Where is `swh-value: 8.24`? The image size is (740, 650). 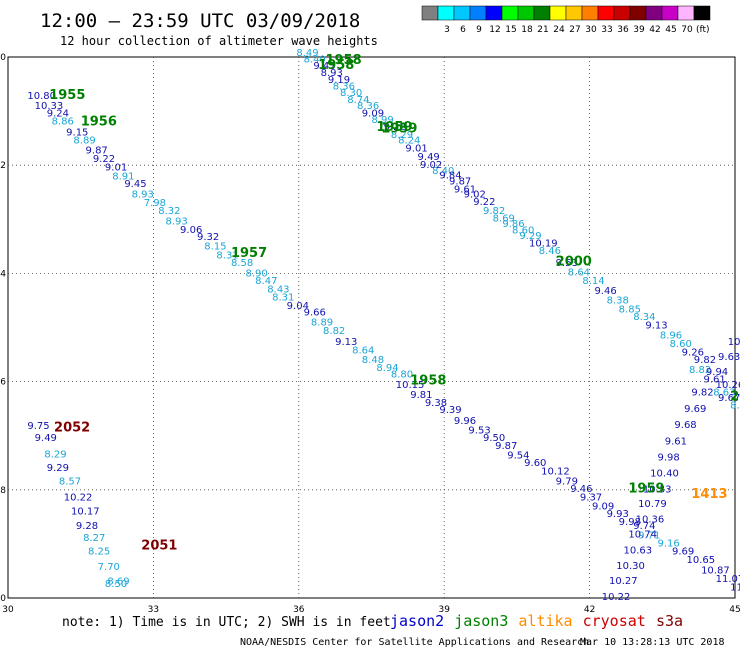
swh-value: 8.24 is located at coordinates (409, 141).